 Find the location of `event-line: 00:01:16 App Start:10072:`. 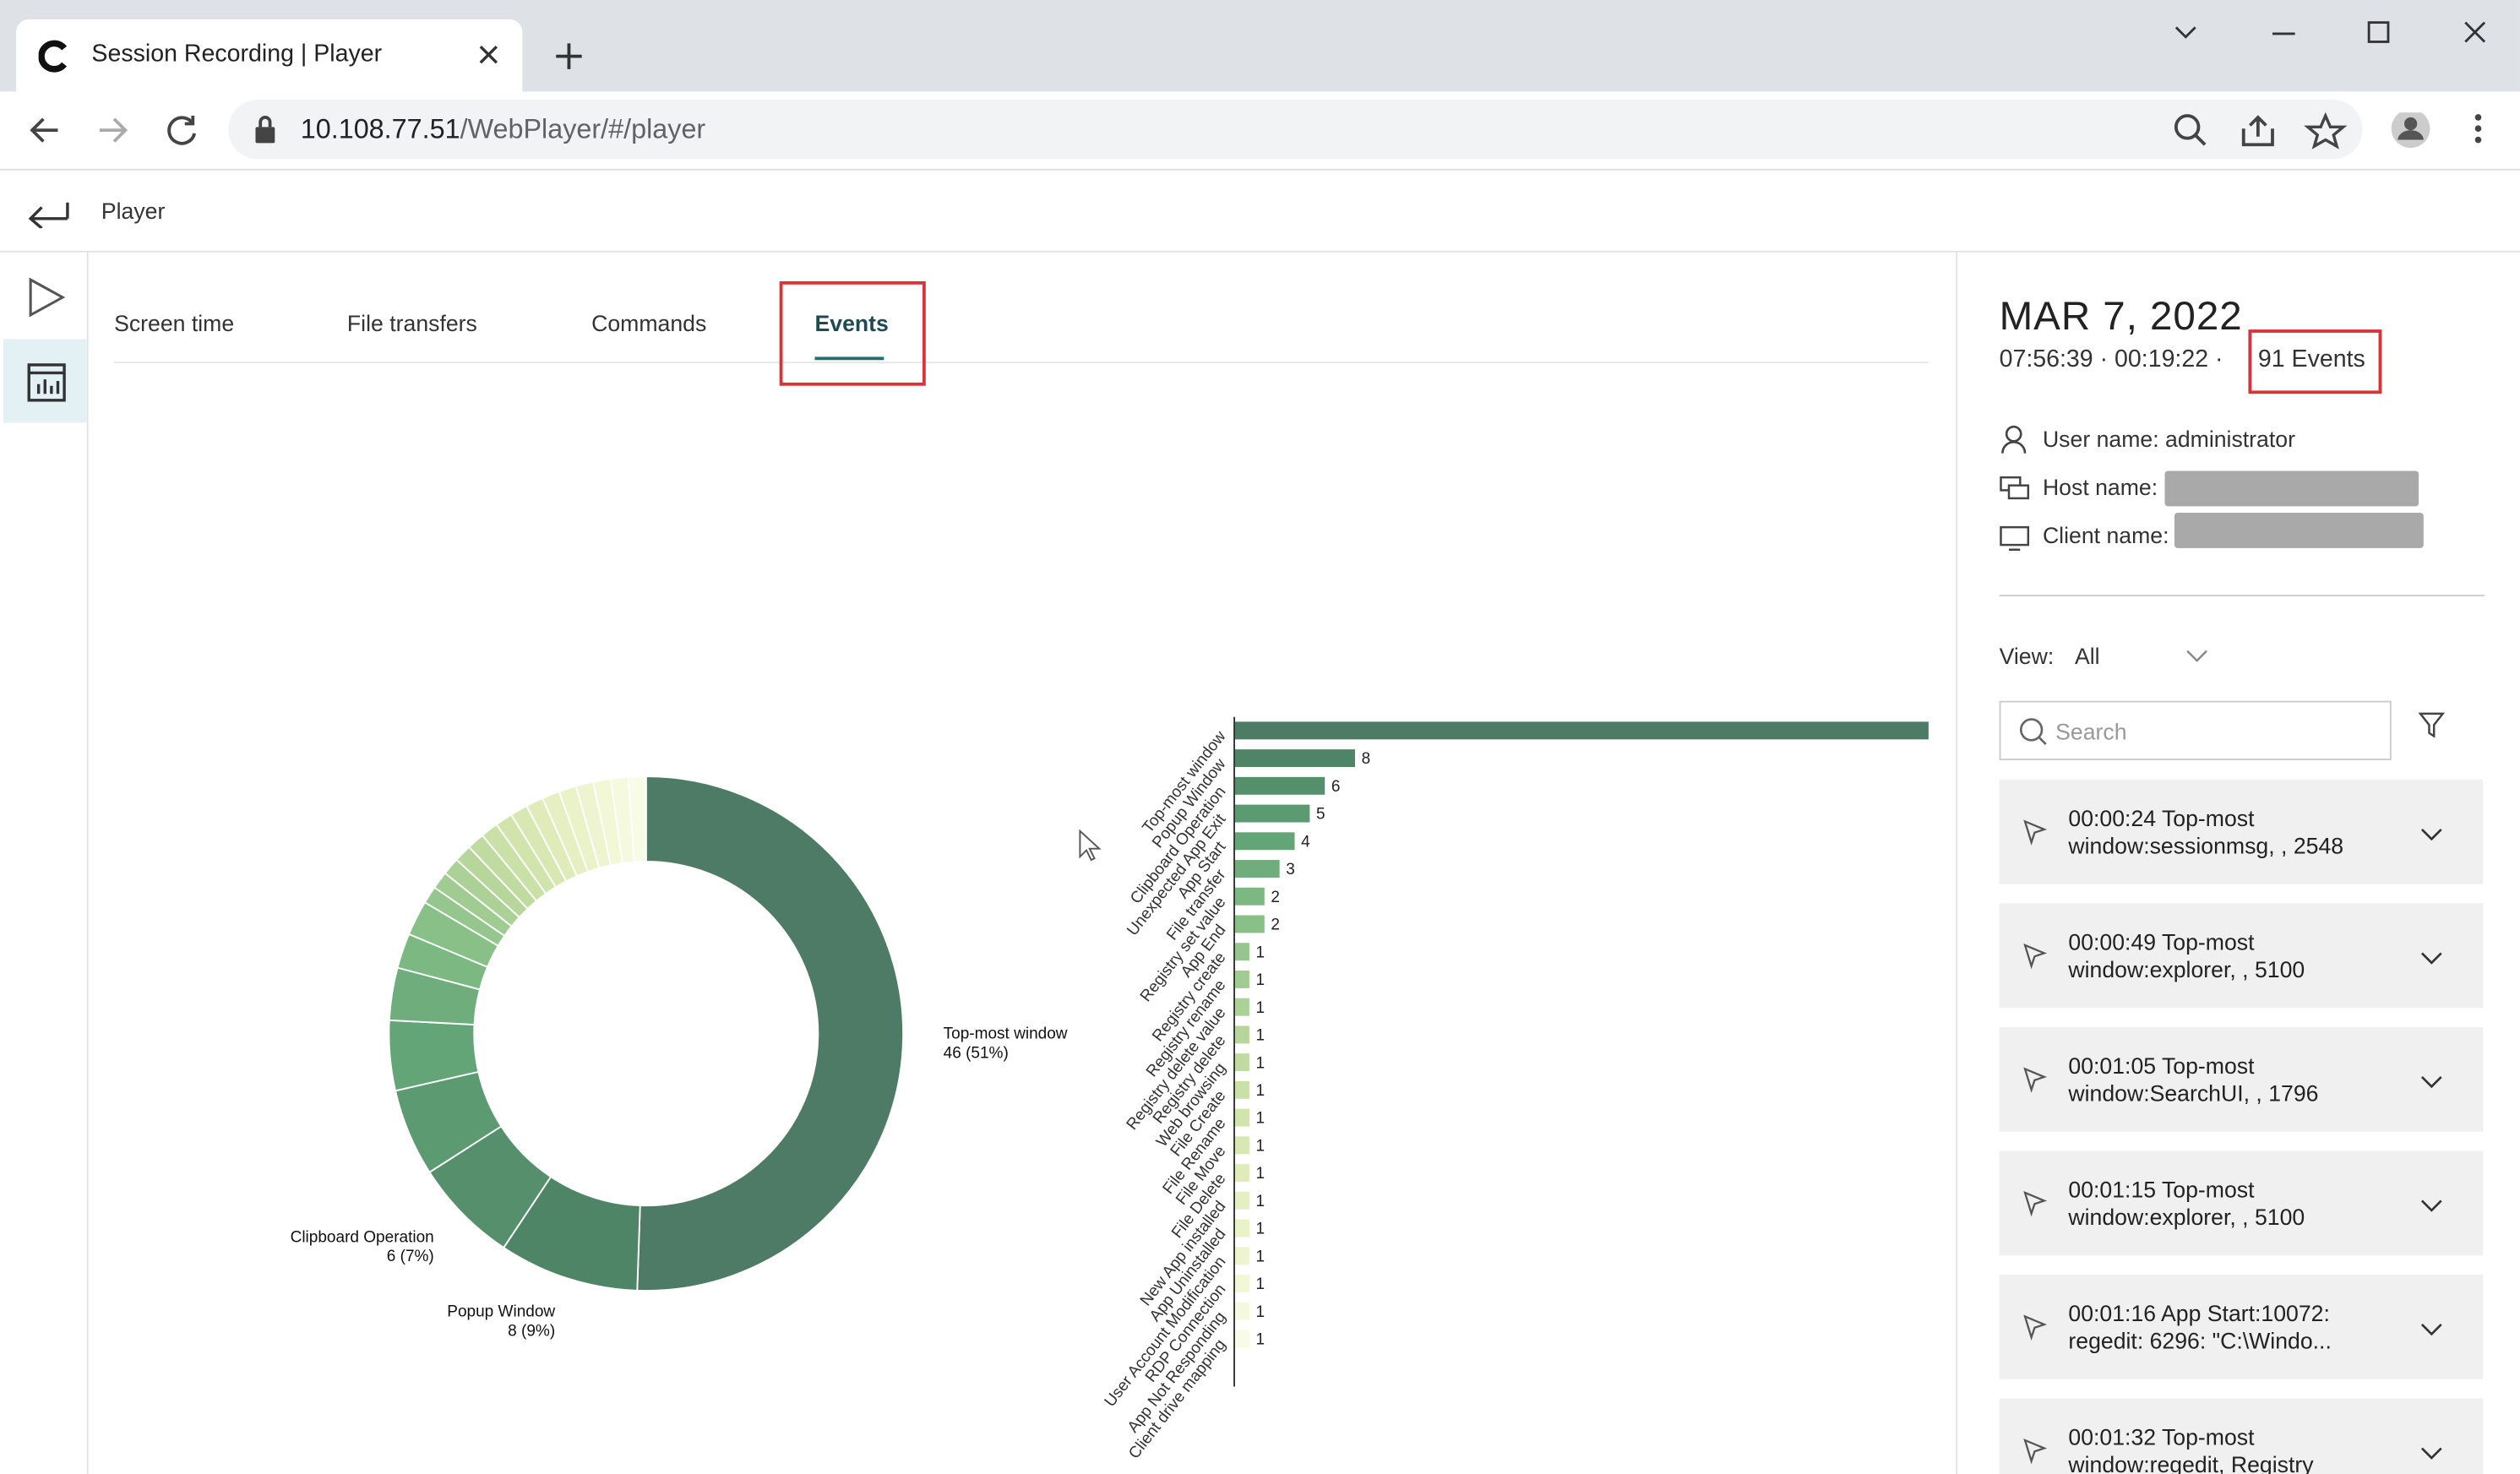

event-line: 00:01:16 App Start:10072: is located at coordinates (2199, 1313).